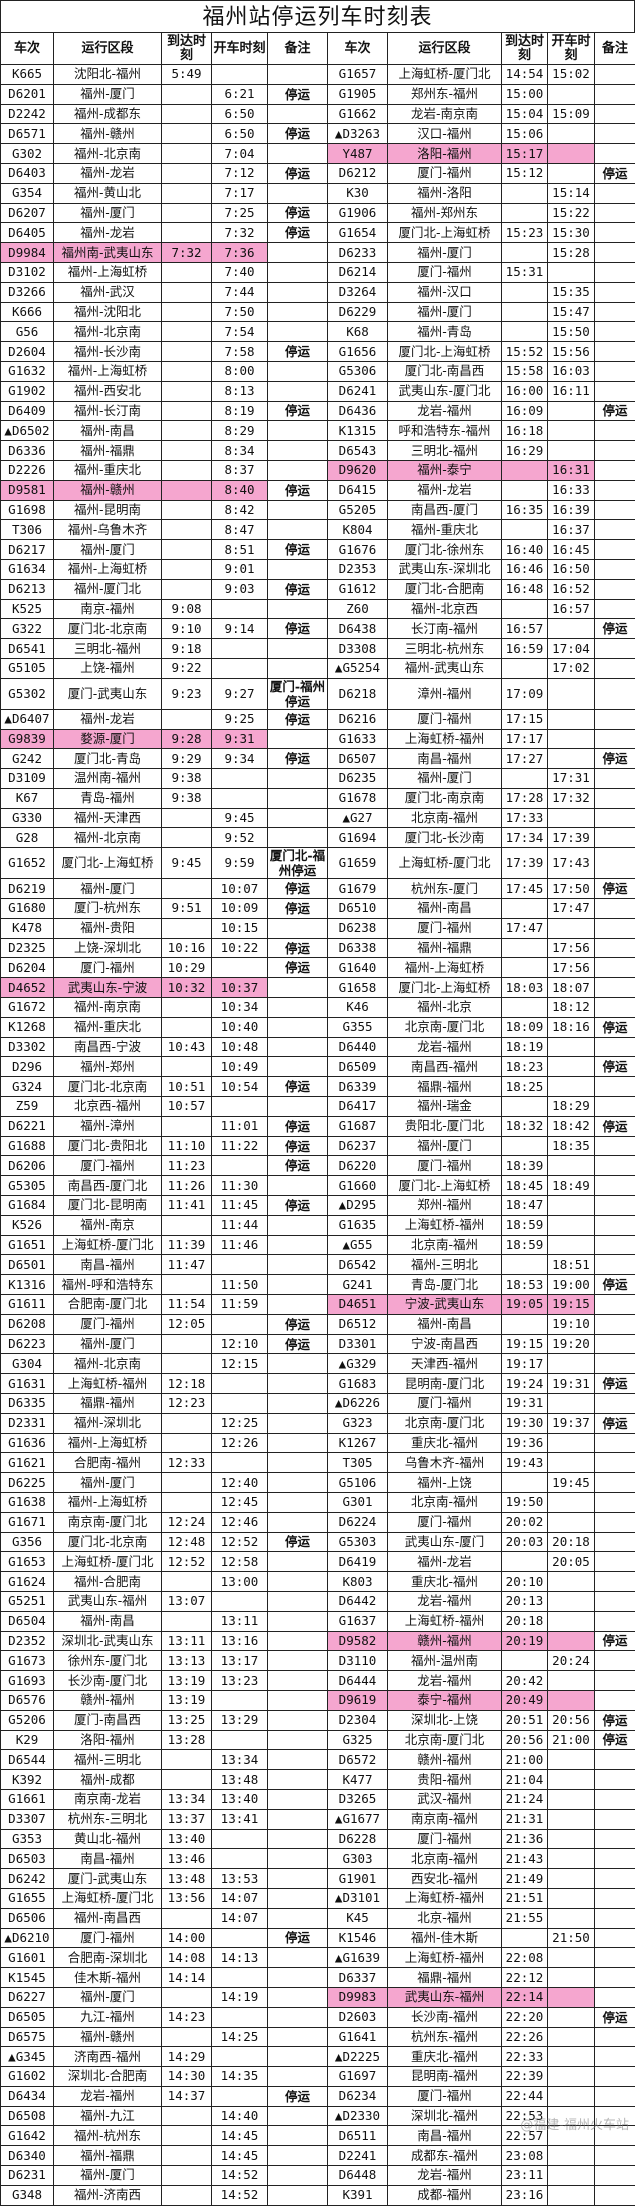 The image size is (635, 2206). I want to click on right-departure-time: 17:47, so click(571, 909).